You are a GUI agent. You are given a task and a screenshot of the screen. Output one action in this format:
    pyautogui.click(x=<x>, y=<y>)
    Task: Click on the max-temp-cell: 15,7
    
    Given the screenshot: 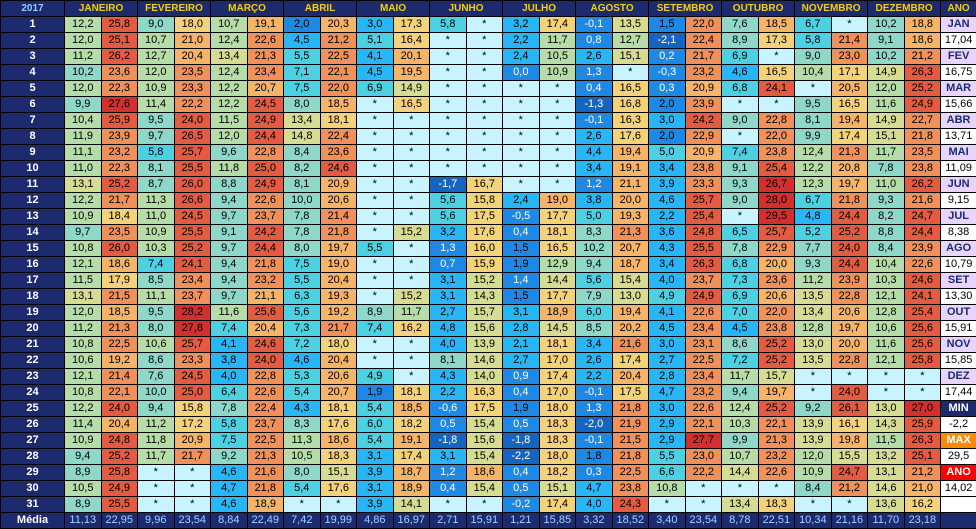 What is the action you would take?
    pyautogui.click(x=776, y=377)
    